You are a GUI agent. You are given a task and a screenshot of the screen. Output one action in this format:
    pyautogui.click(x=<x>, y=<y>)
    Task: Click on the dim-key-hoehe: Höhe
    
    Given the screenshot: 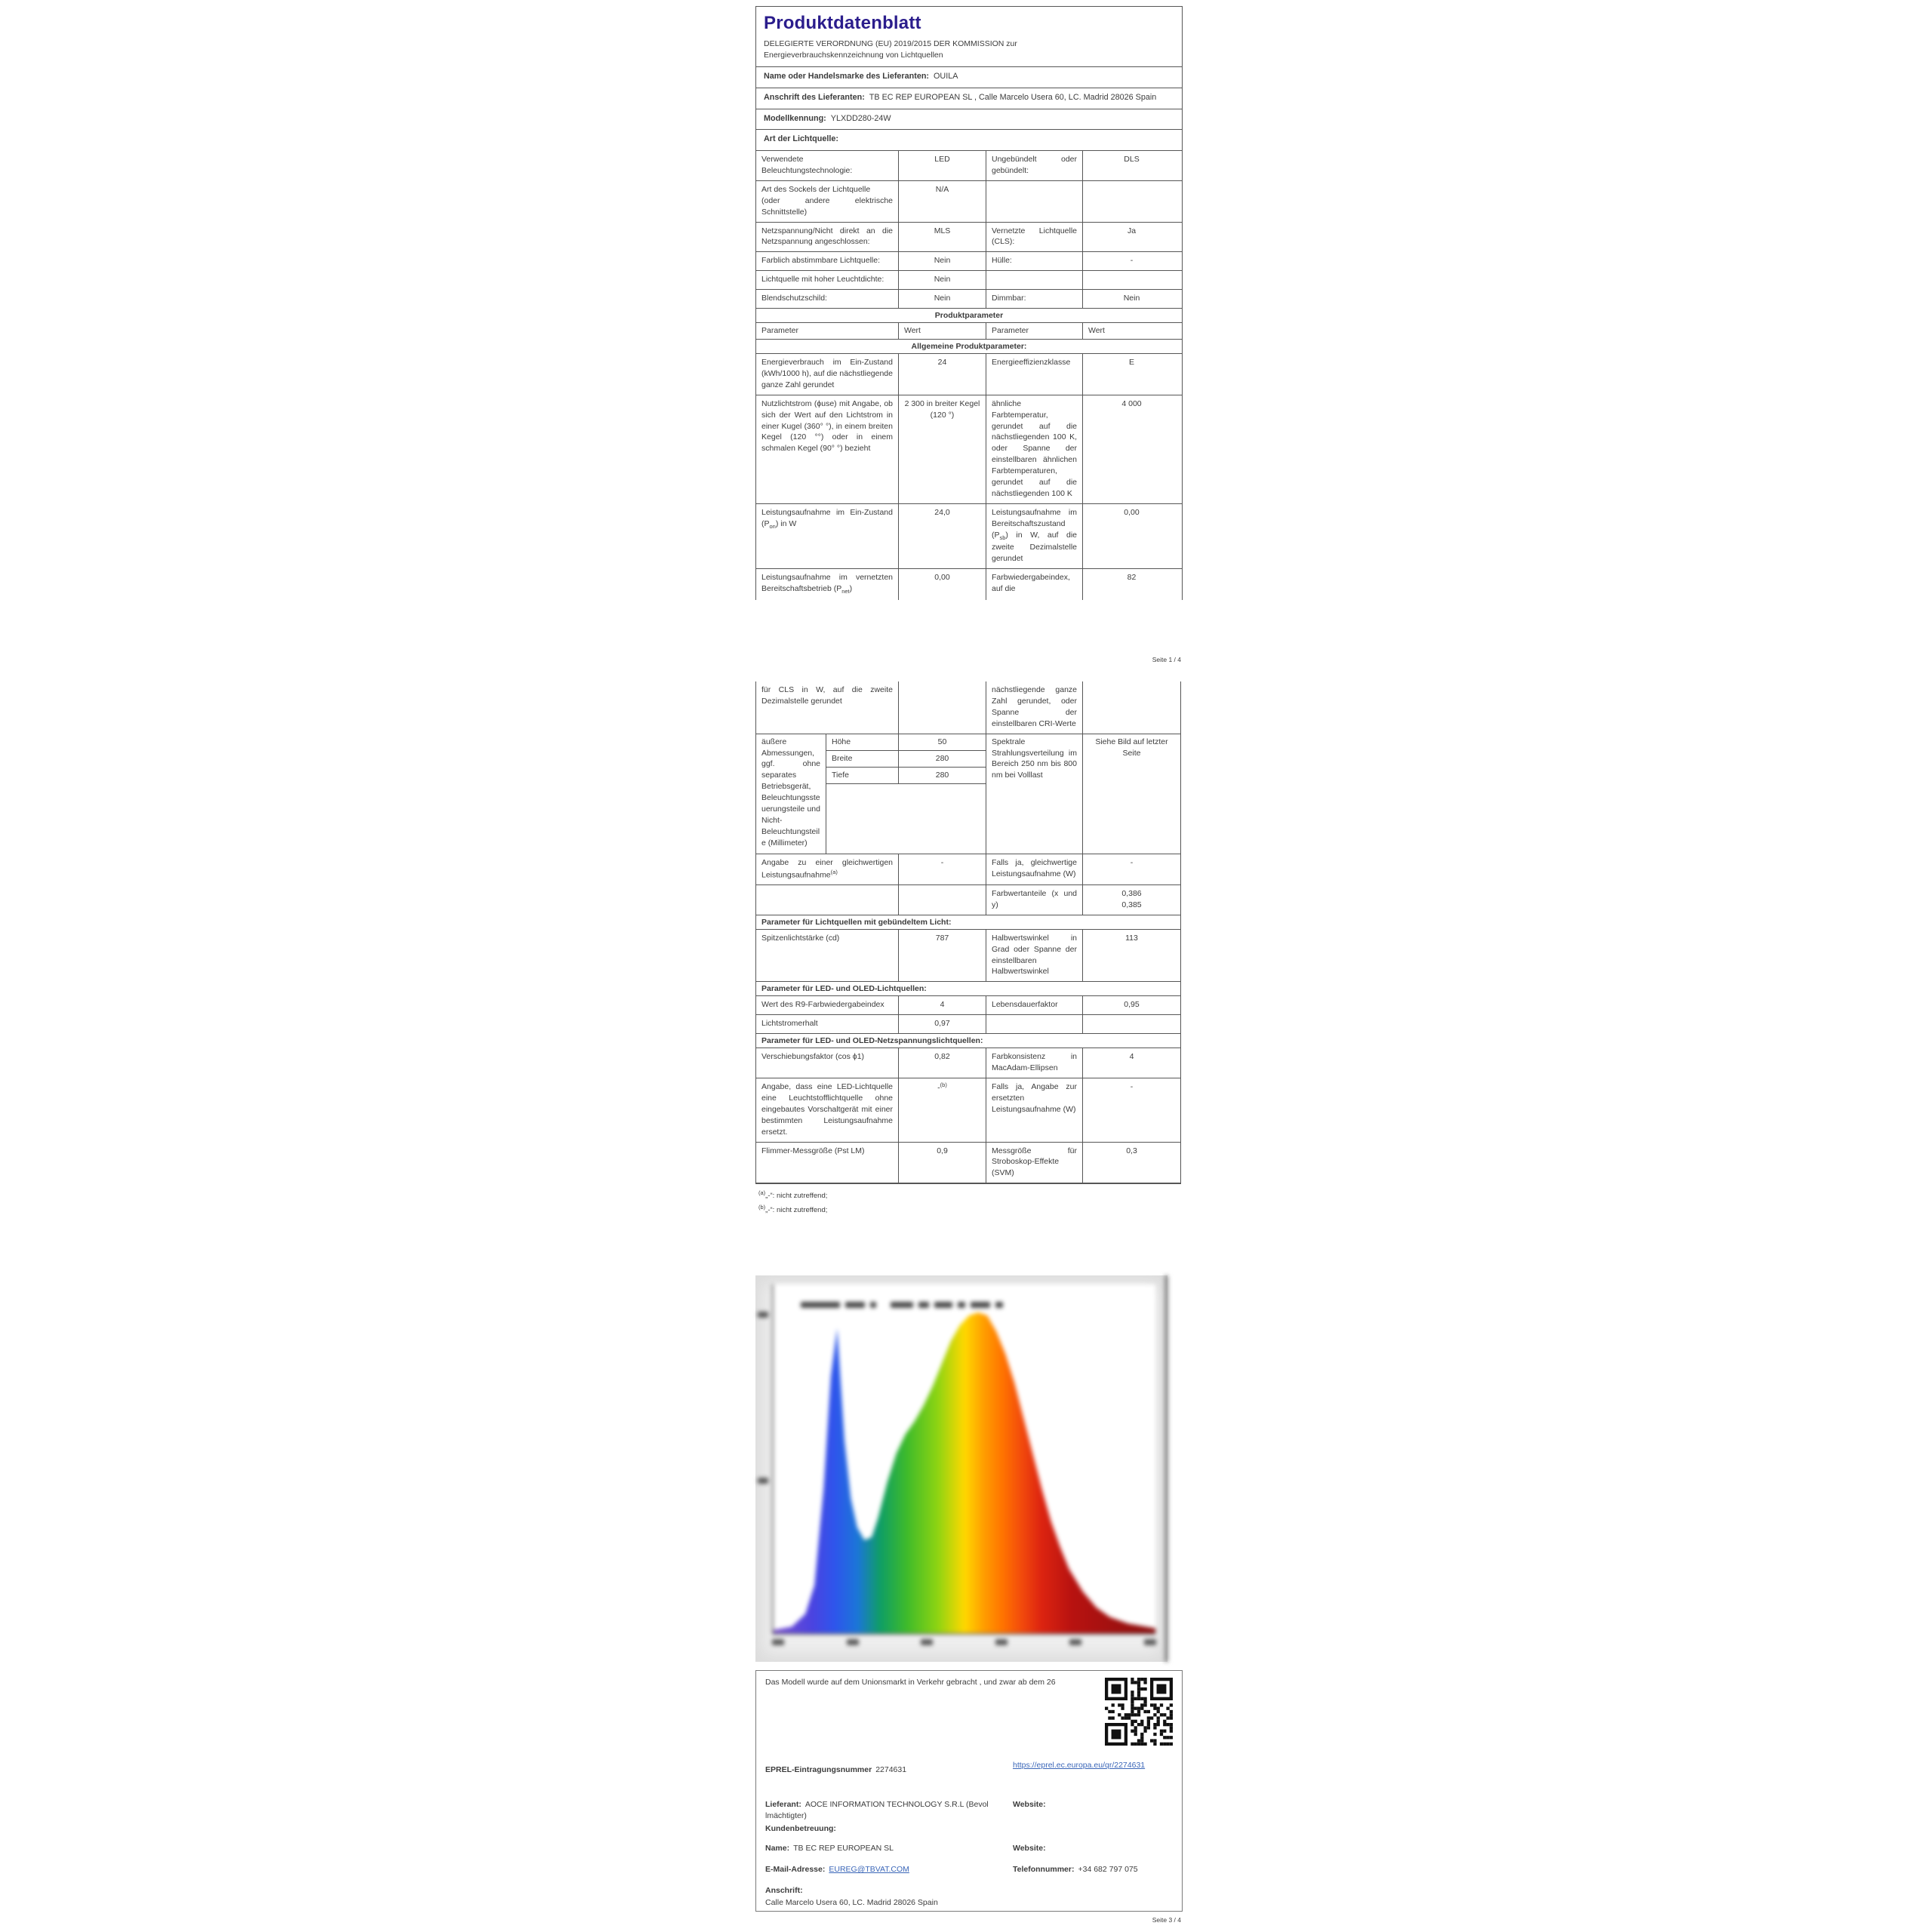 What is the action you would take?
    pyautogui.click(x=862, y=742)
    